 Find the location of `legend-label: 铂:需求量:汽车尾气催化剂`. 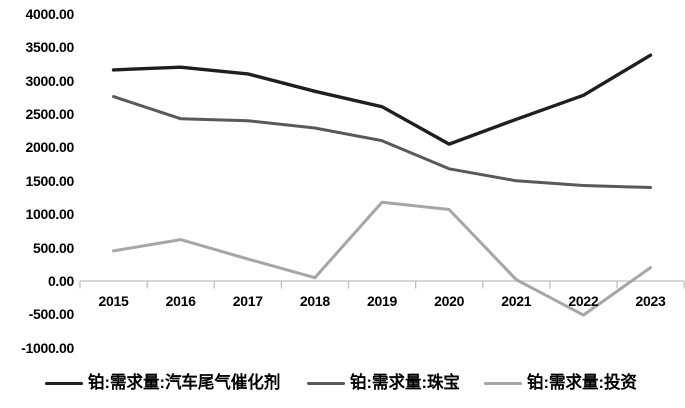

legend-label: 铂:需求量:汽车尾气催化剂 is located at coordinates (183, 382).